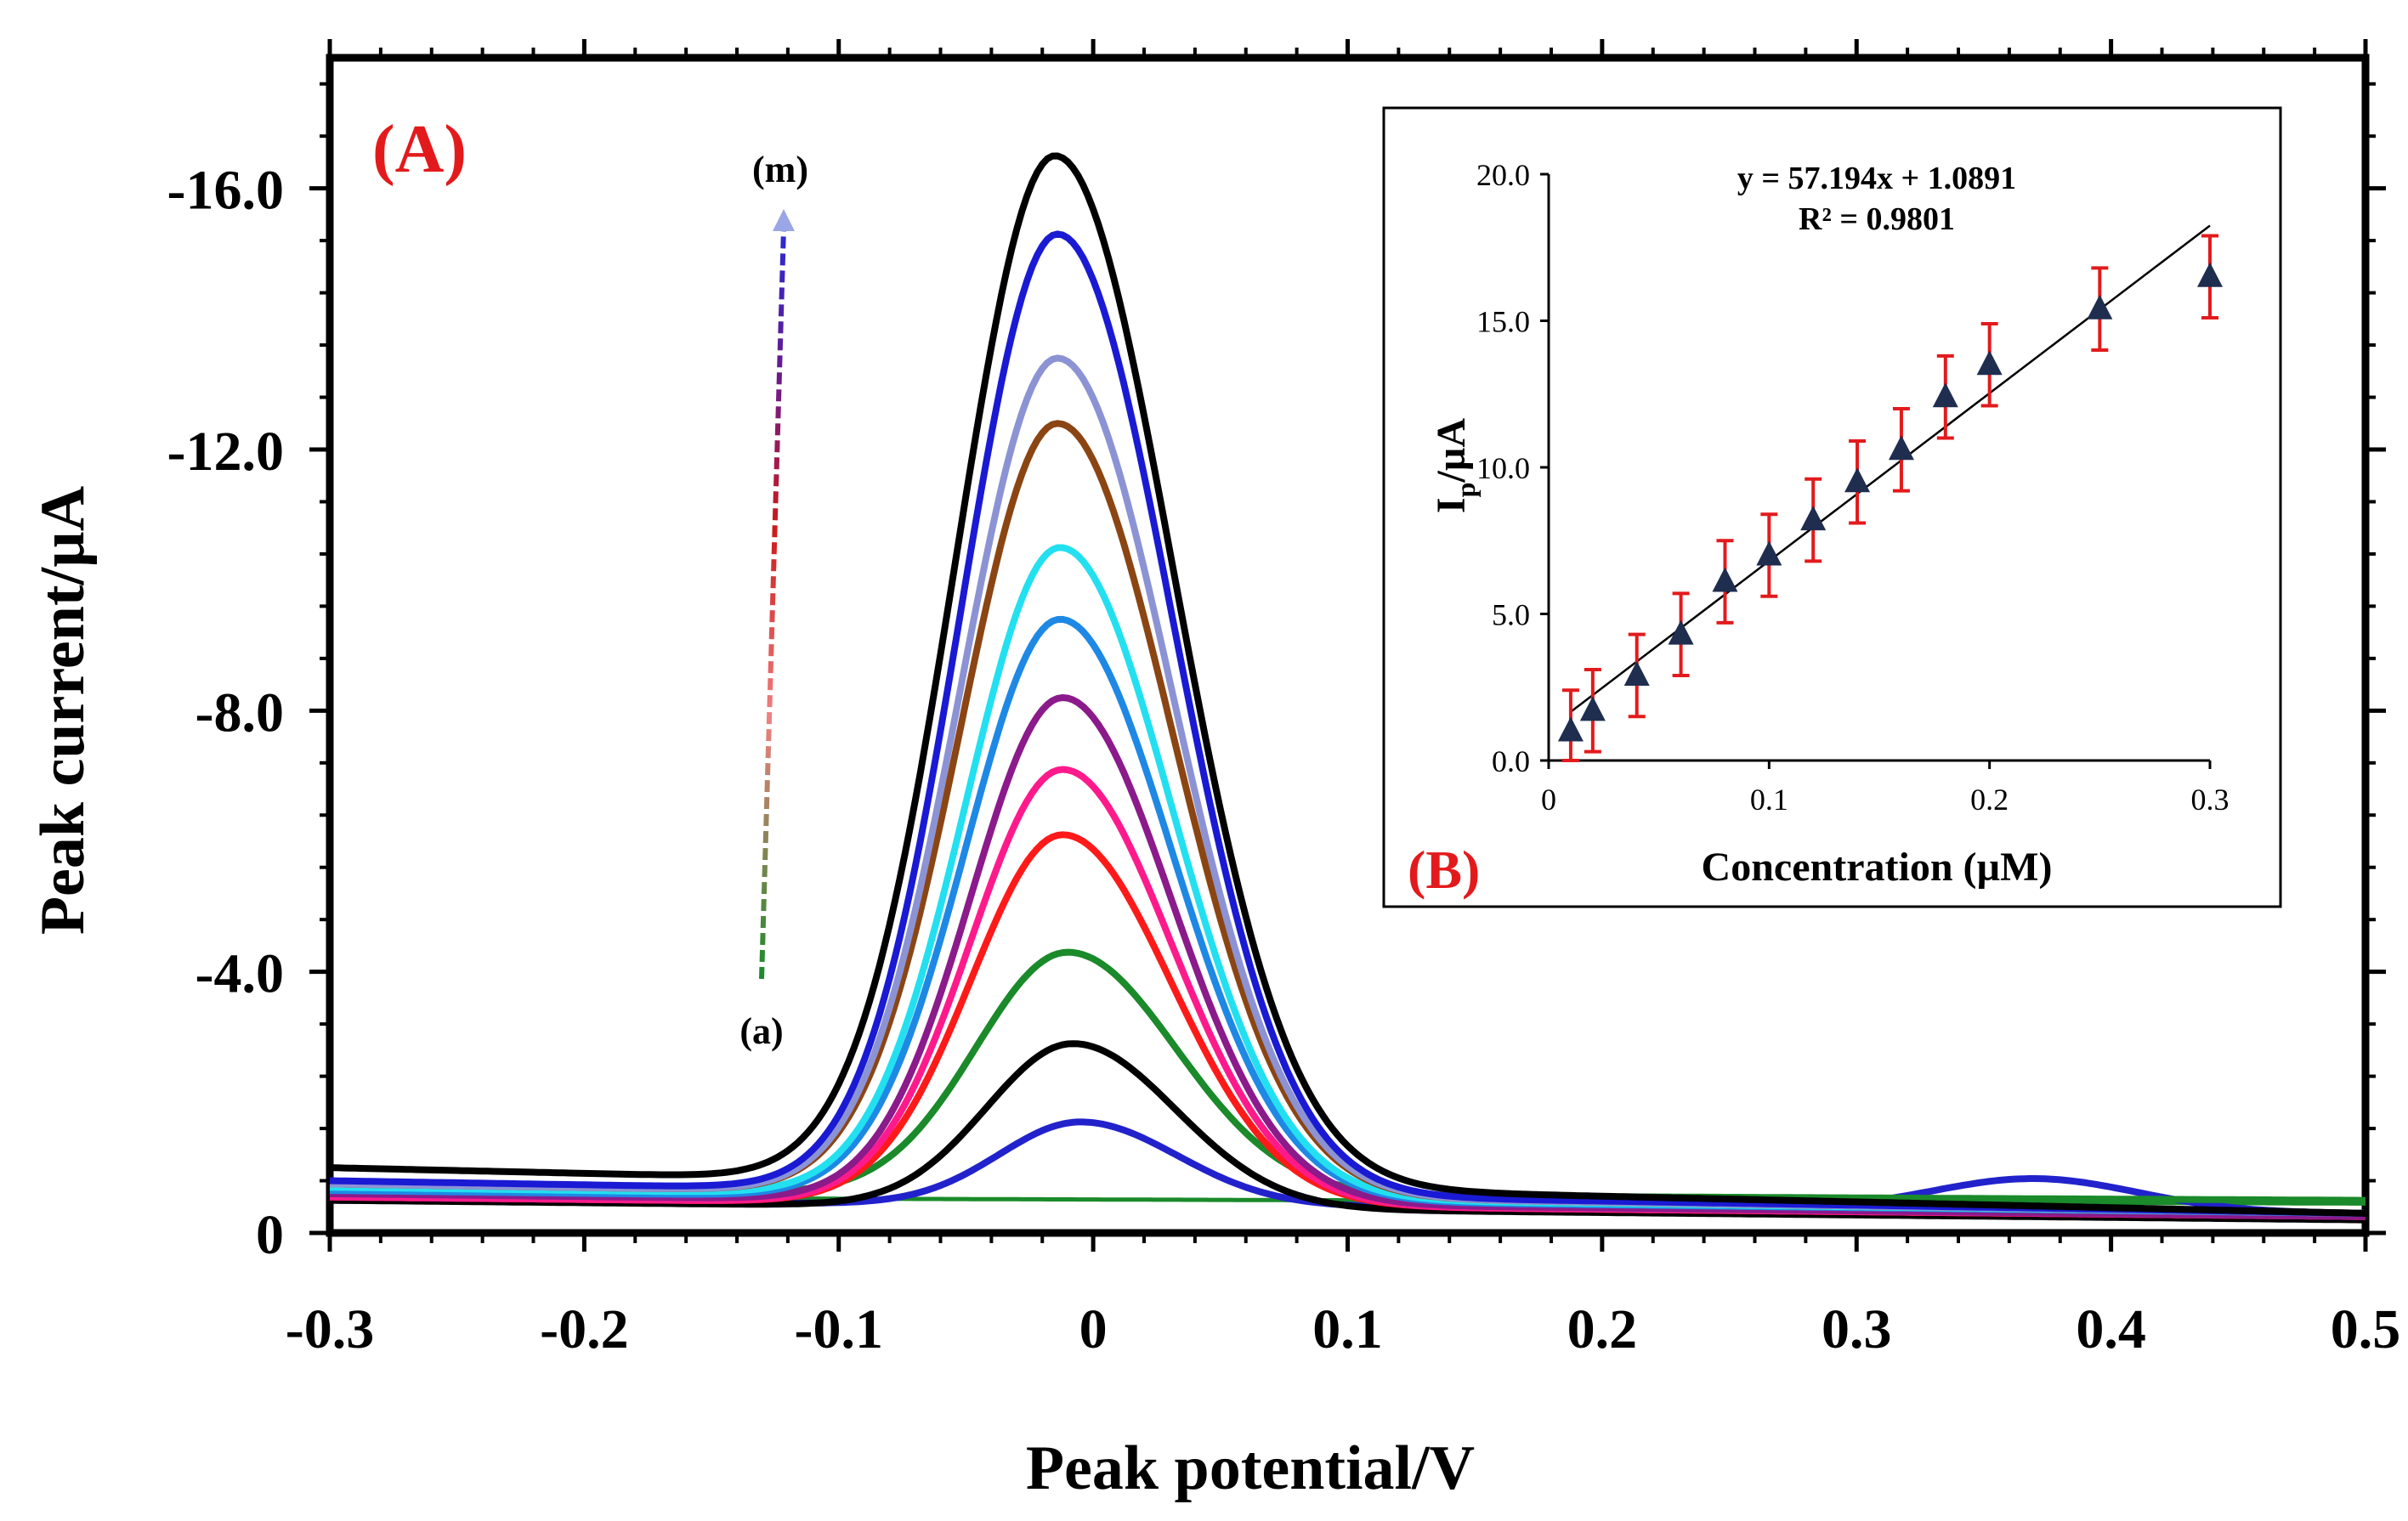  Describe the element at coordinates (1093, 1329) in the screenshot. I see `x-tick-label: 0` at that location.